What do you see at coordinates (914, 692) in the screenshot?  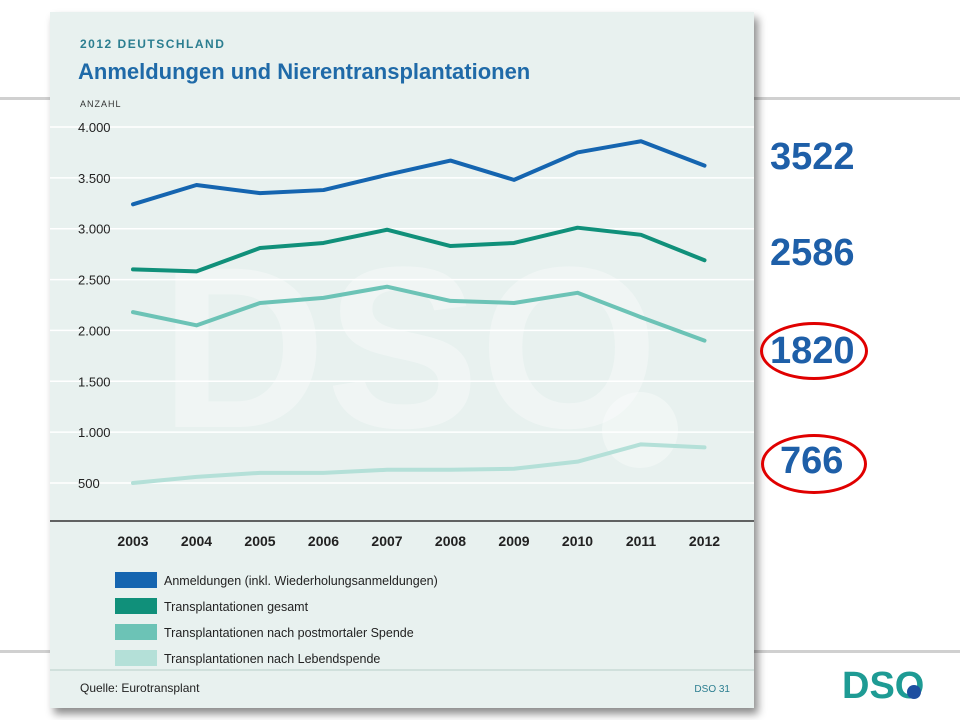 I see `logo-dot` at bounding box center [914, 692].